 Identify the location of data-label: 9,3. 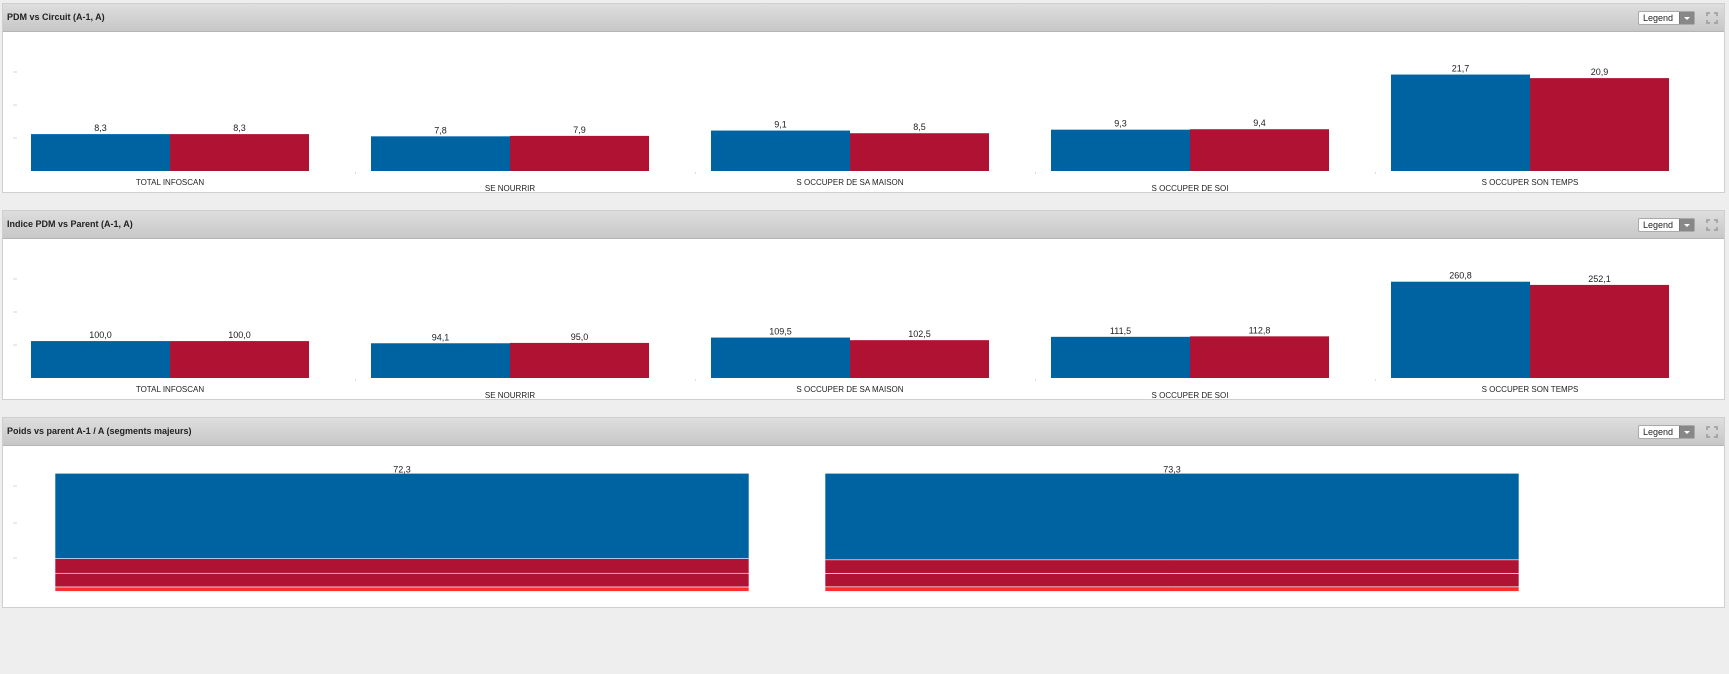
(1120, 124).